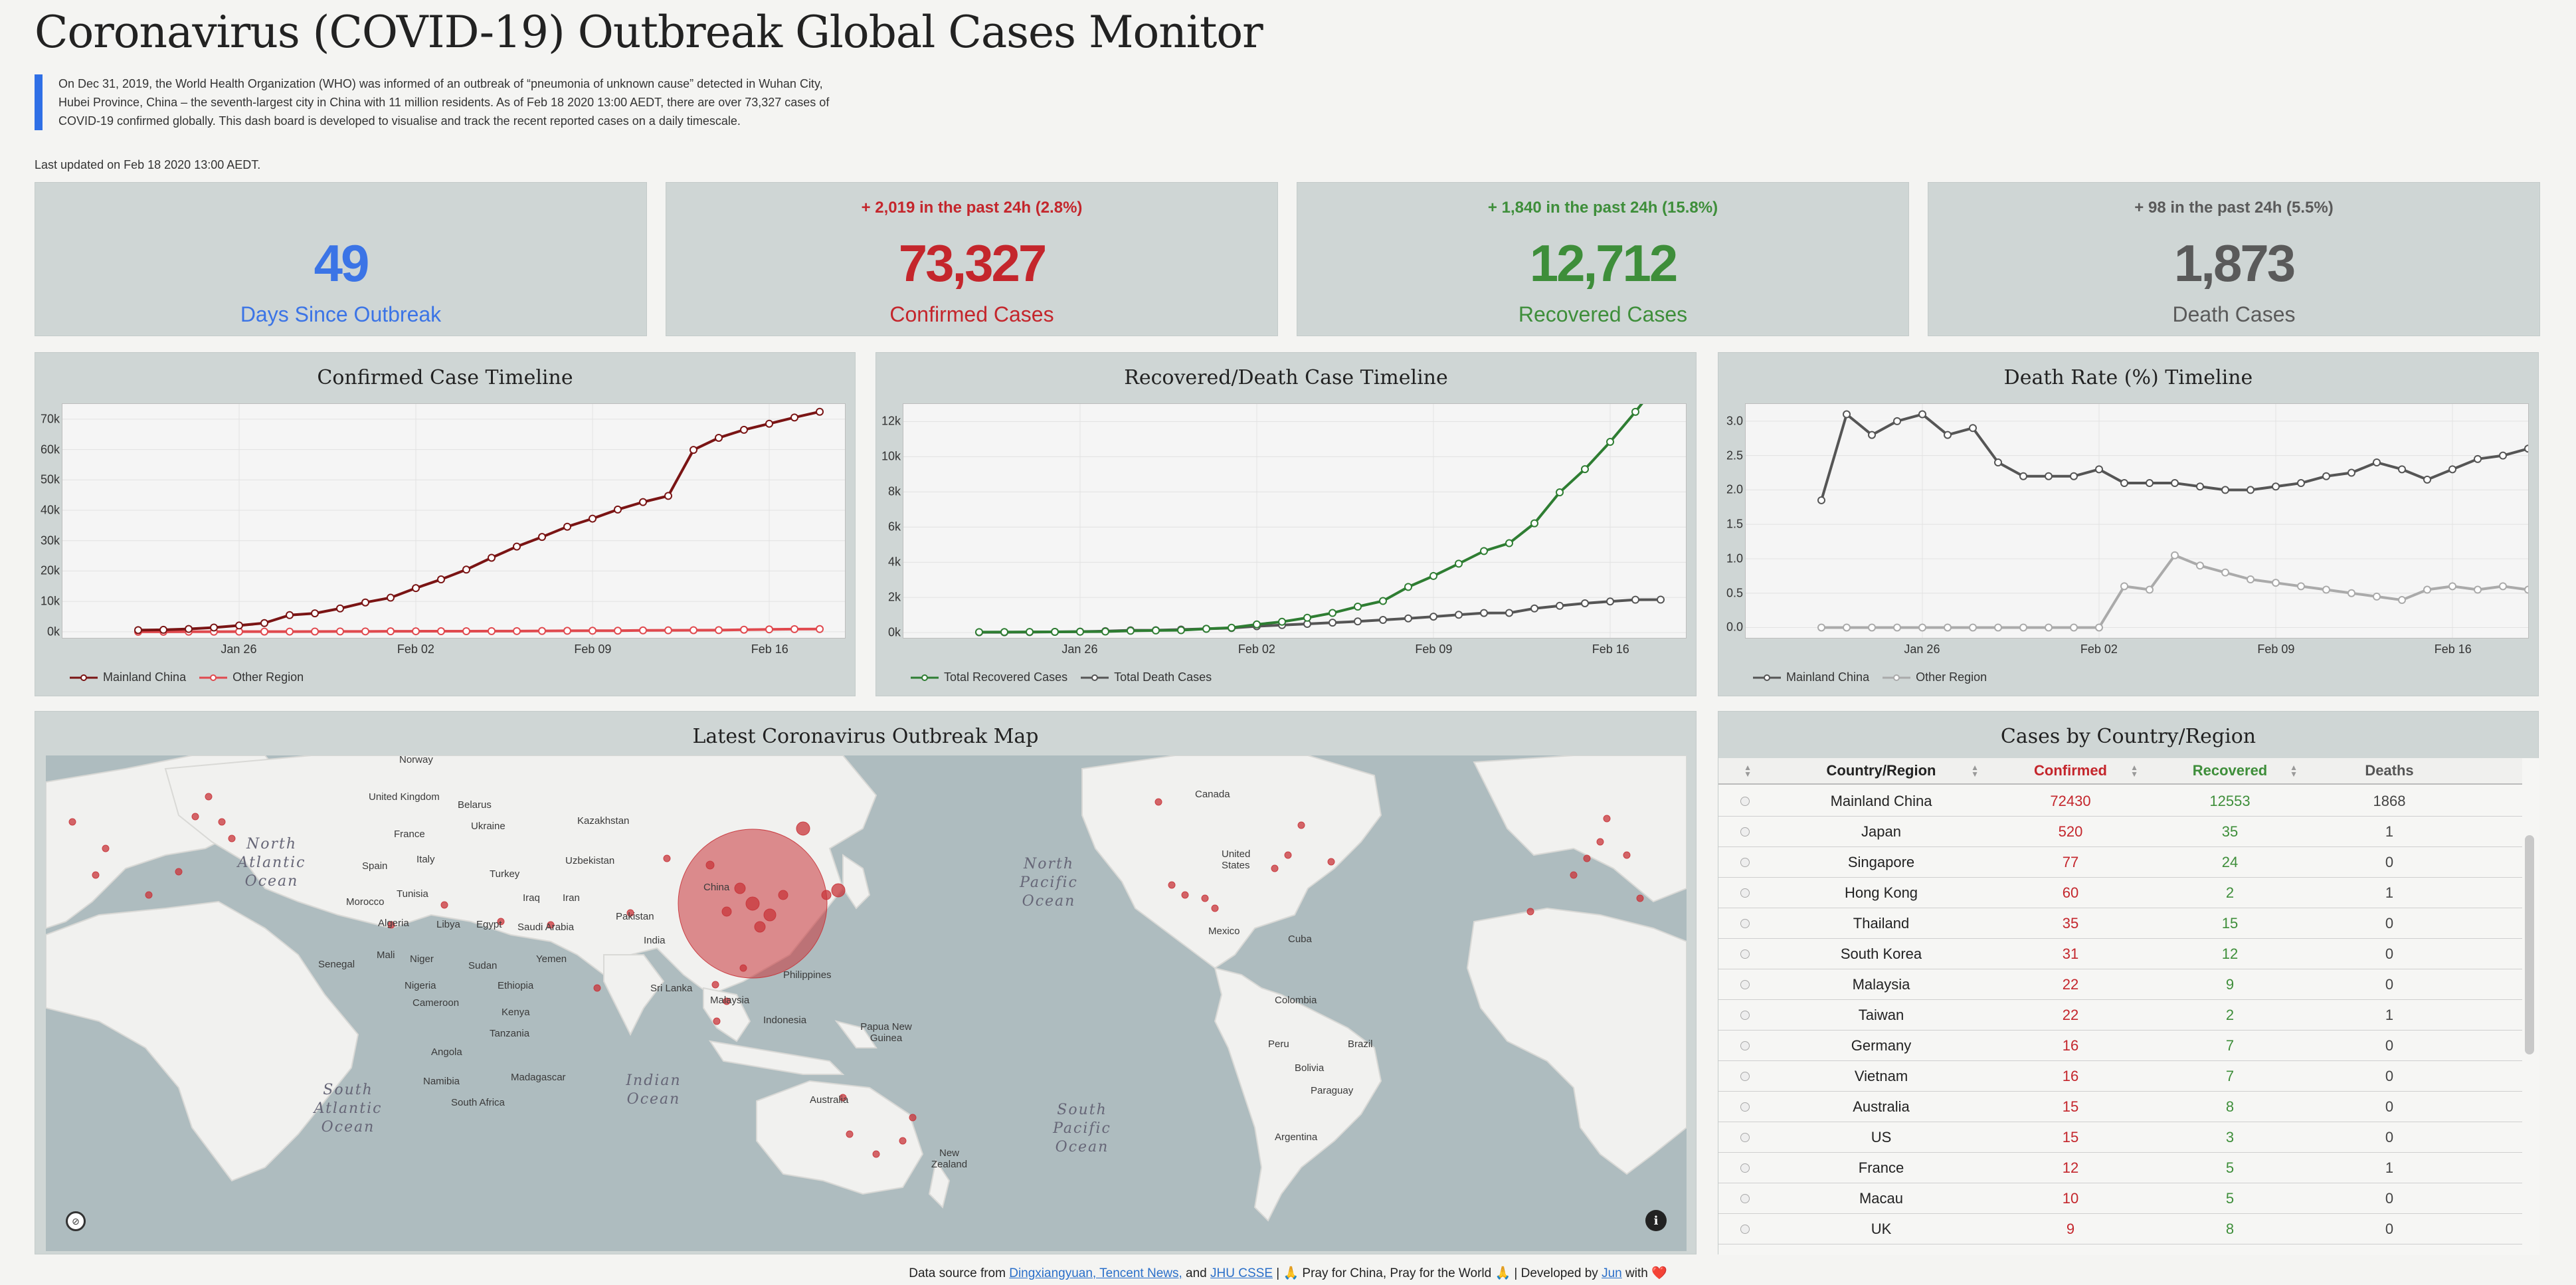  What do you see at coordinates (2120, 1198) in the screenshot?
I see `table-row: Macau 10 5 0` at bounding box center [2120, 1198].